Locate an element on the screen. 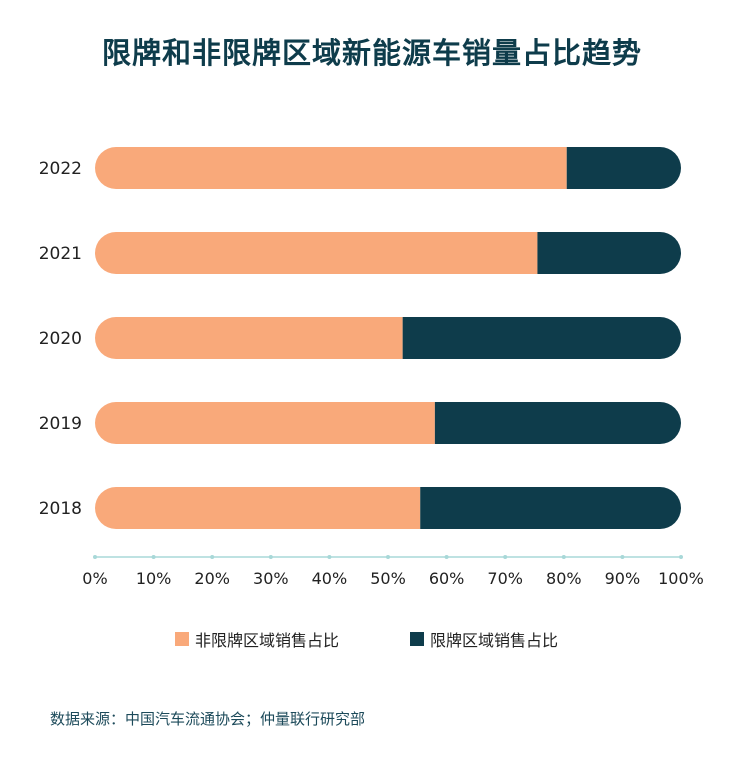  legend-item-non-restricted: 非限牌区域销售占比 is located at coordinates (257, 639).